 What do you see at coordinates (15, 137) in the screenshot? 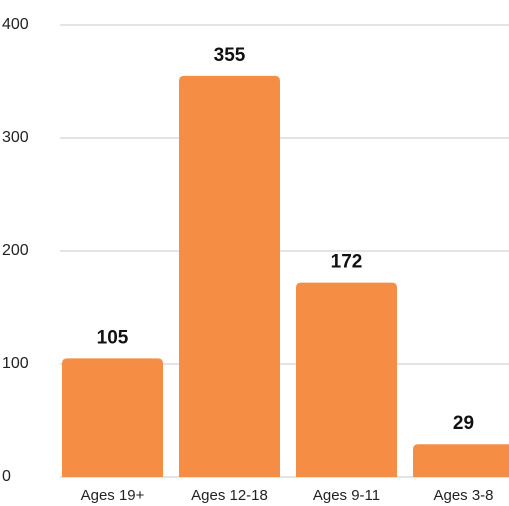
I see `y-tick-label: 300` at bounding box center [15, 137].